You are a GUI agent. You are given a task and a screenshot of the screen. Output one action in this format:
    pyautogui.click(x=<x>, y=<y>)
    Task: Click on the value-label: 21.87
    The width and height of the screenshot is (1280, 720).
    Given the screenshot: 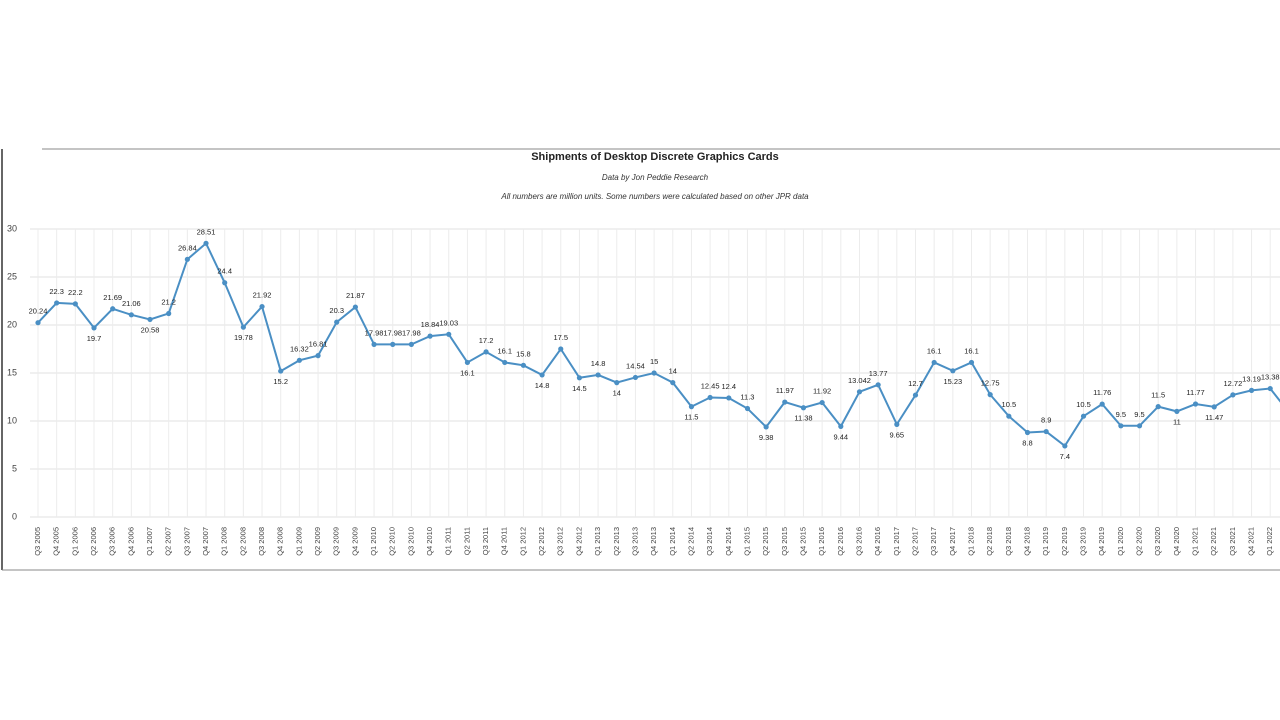 What is the action you would take?
    pyautogui.click(x=355, y=295)
    